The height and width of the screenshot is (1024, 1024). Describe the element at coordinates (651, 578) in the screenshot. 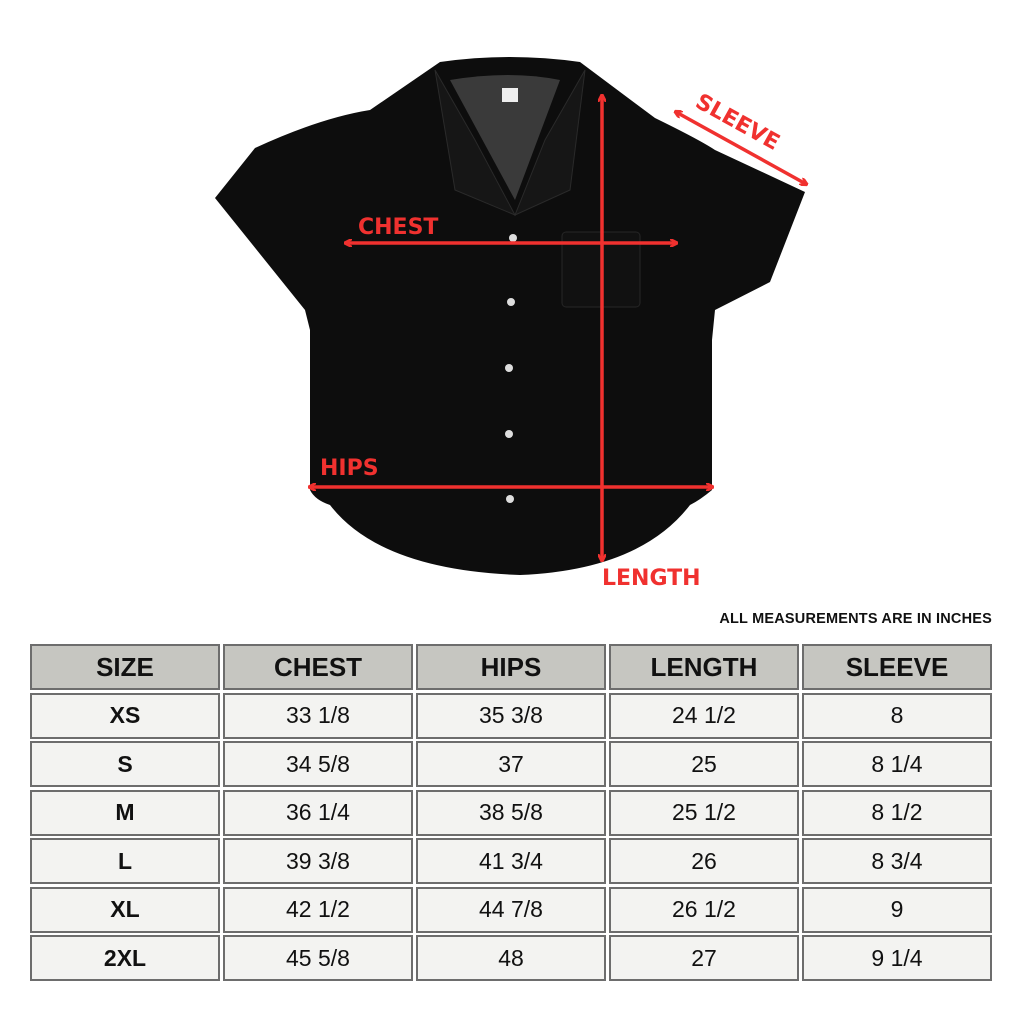

I see `length-label: LENGTH` at that location.